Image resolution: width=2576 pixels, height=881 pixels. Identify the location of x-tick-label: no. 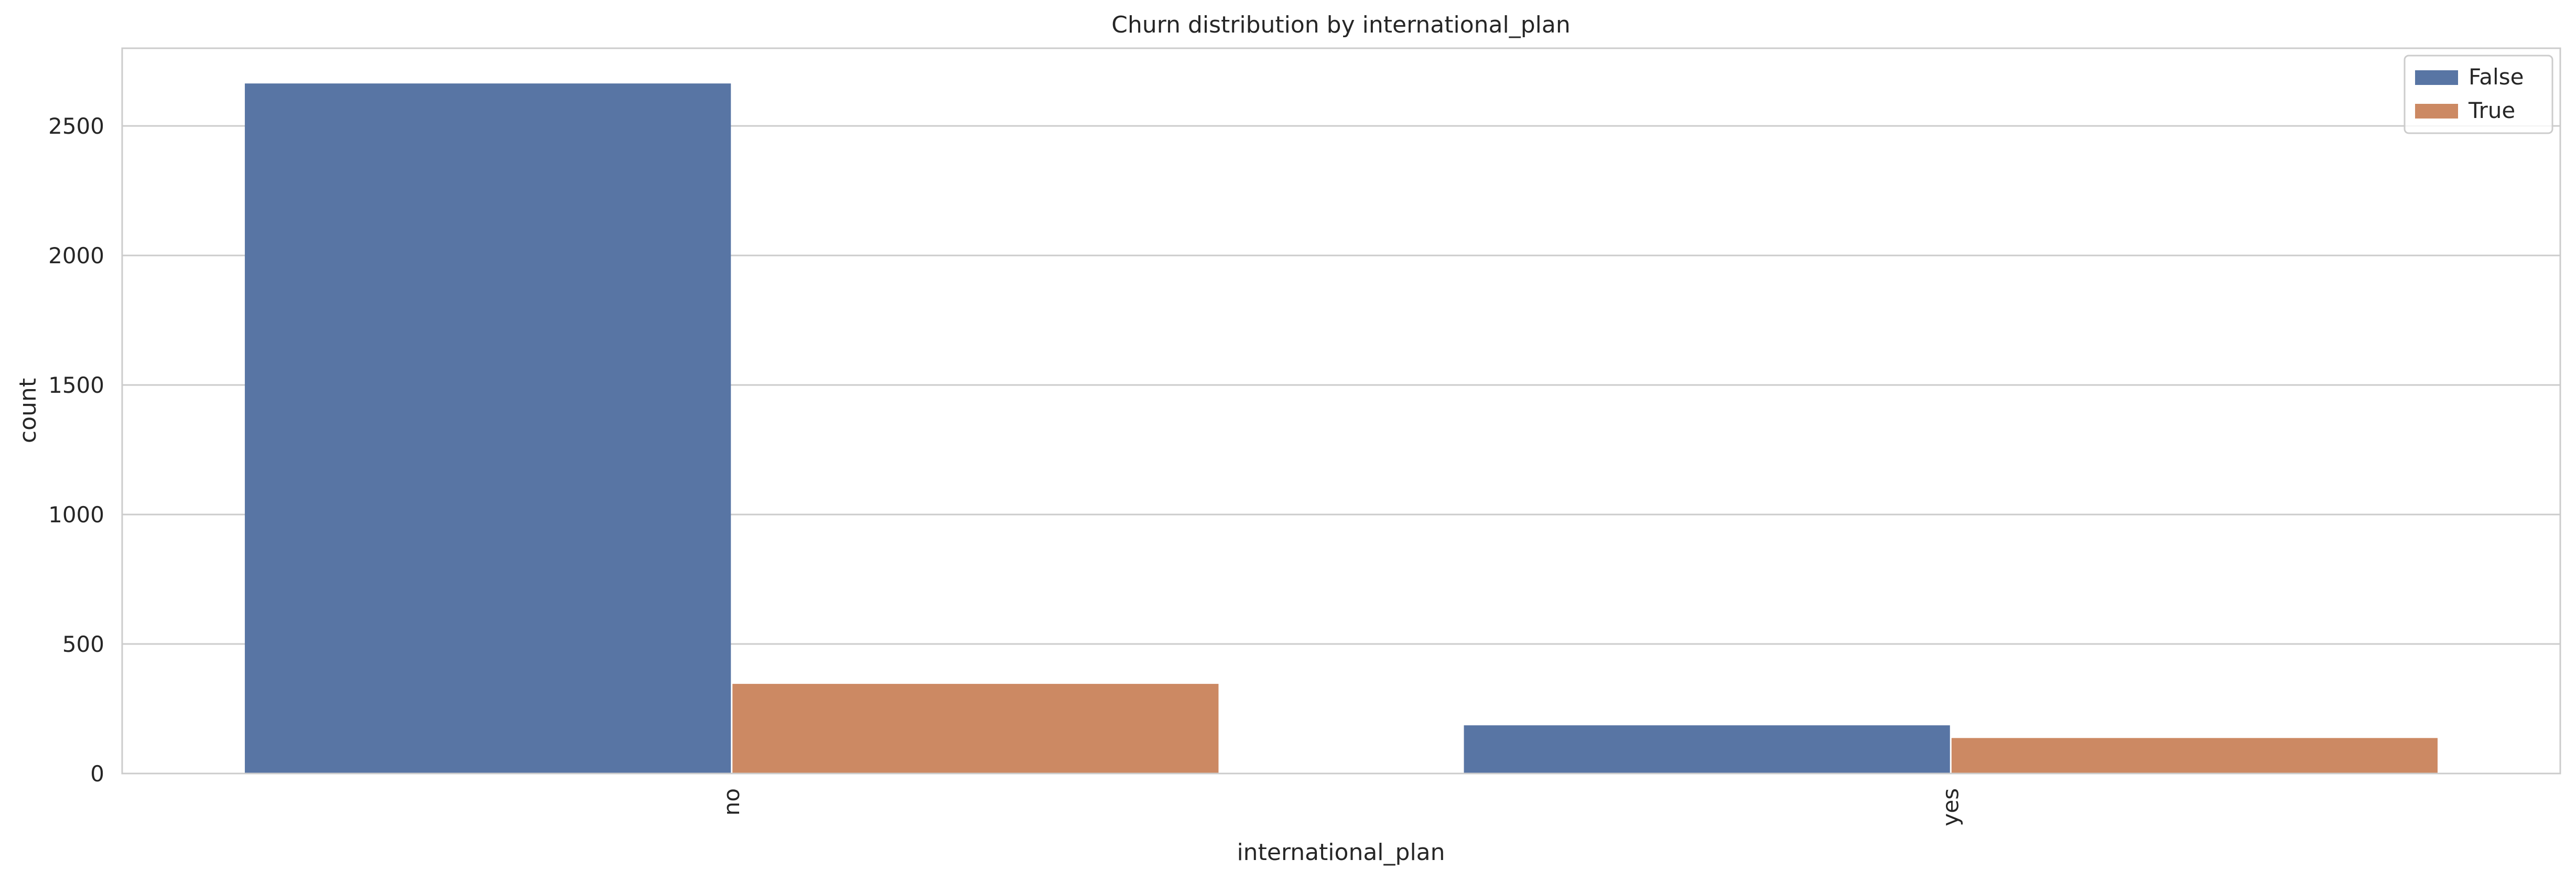
(731, 802).